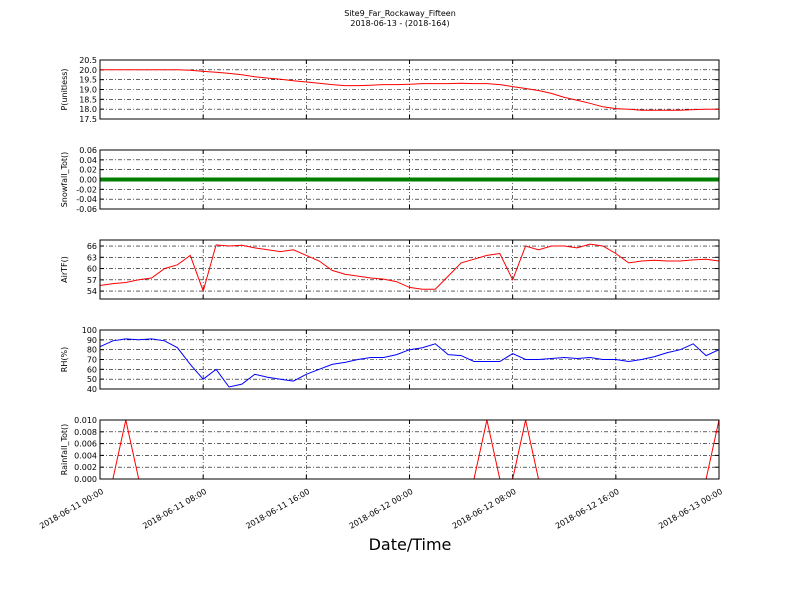 The image size is (800, 600). Describe the element at coordinates (88, 150) in the screenshot. I see `y-tick-label: 0.06` at that location.